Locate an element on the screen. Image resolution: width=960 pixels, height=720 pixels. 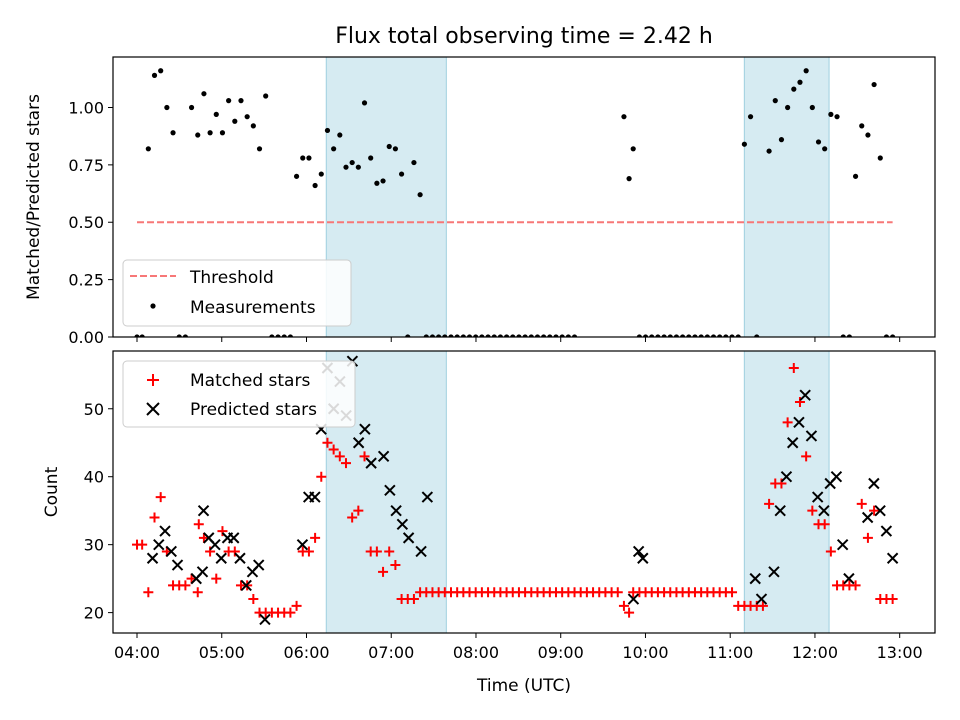
figure-title: Flux total observing time = 2.42 h is located at coordinates (524, 36).